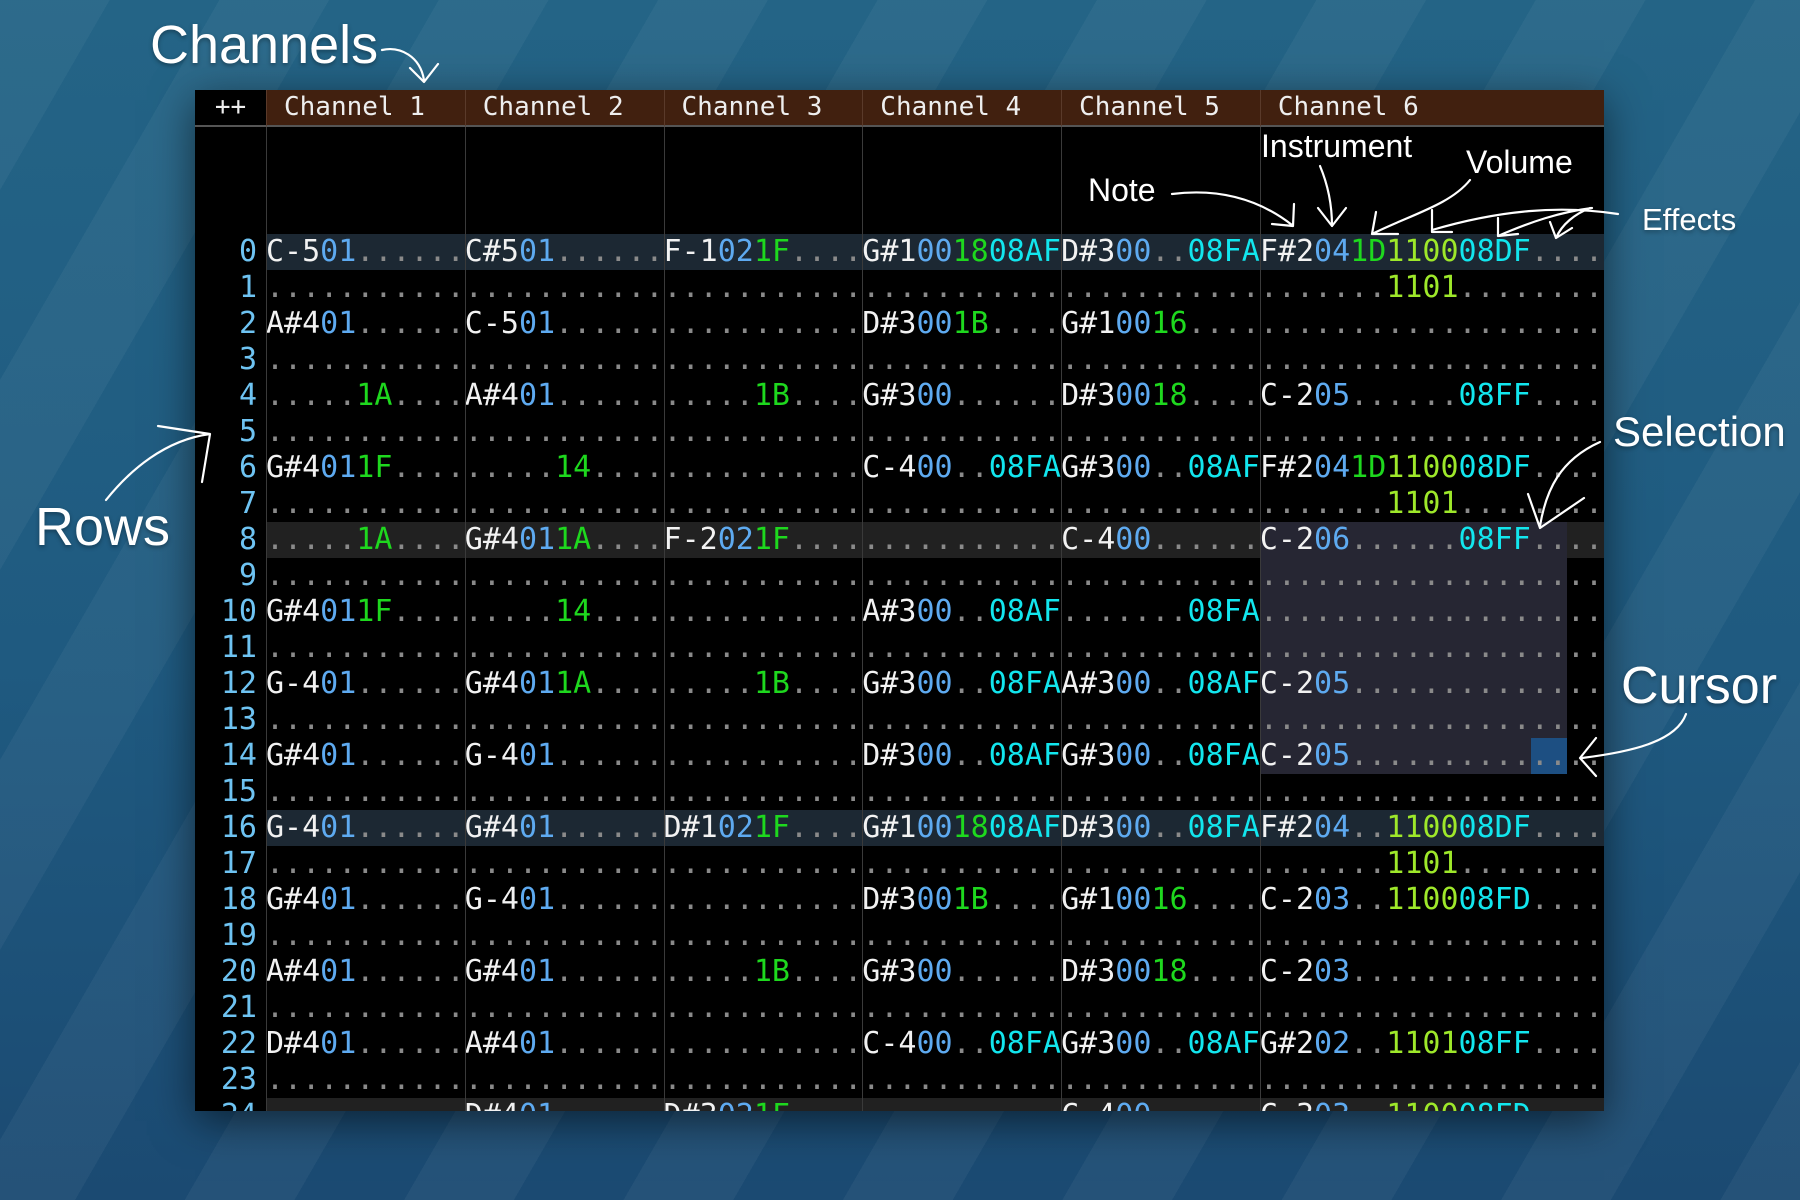 The height and width of the screenshot is (1200, 1800). I want to click on row-number: 0, so click(247, 251).